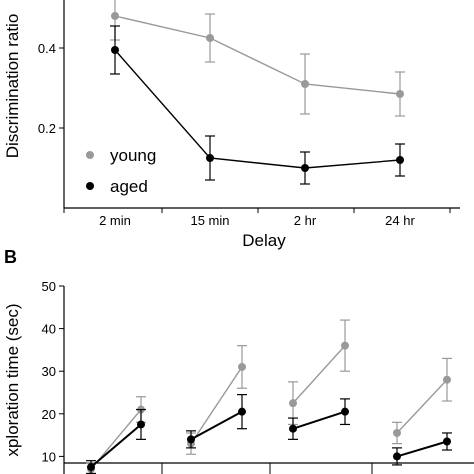  What do you see at coordinates (121, 171) in the screenshot?
I see `panel-a-legend: young aged` at bounding box center [121, 171].